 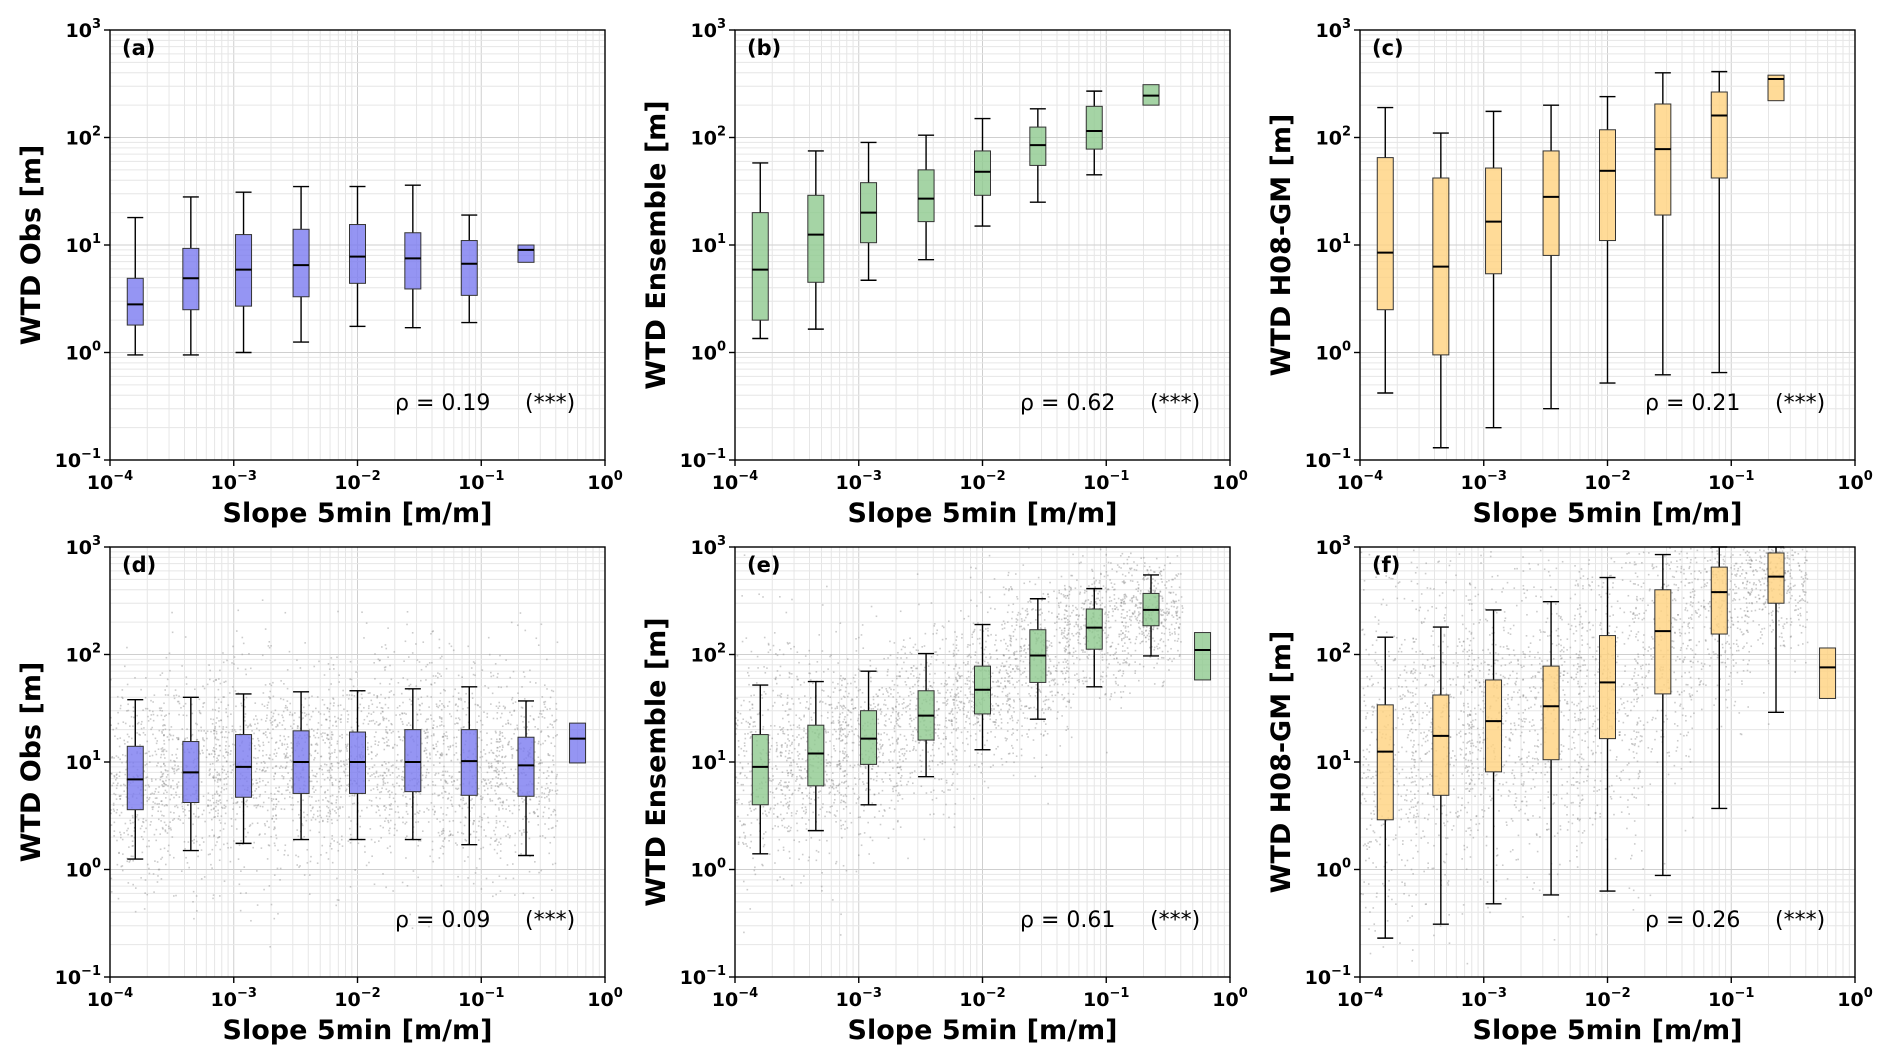 I want to click on x-axis-label: Slope 5min [m/m], so click(x=983, y=513).